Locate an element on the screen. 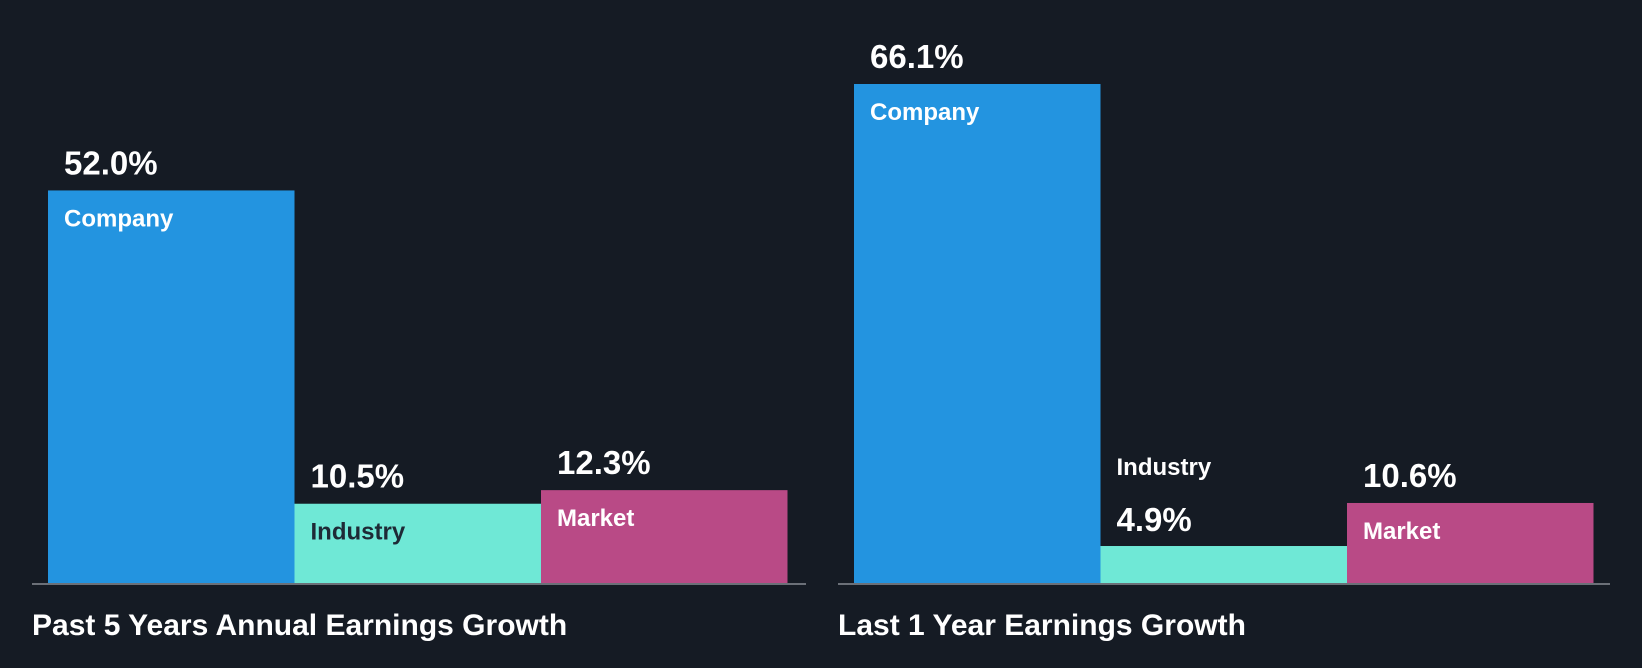 The width and height of the screenshot is (1642, 668). bar-0-market is located at coordinates (664, 536).